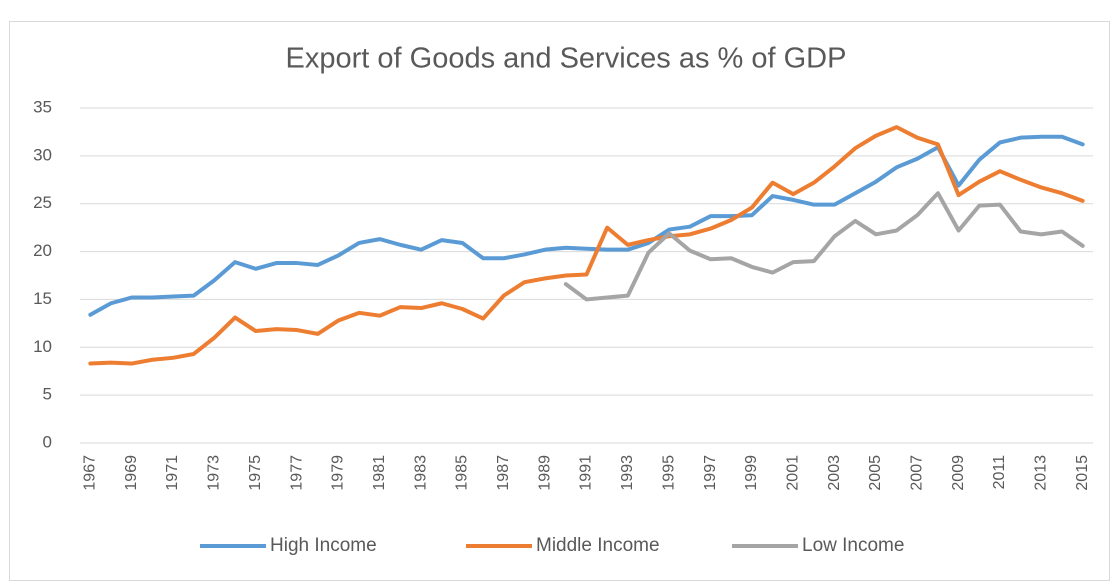 This screenshot has width=1117, height=582. What do you see at coordinates (47, 394) in the screenshot?
I see `y-tick-label: 5` at bounding box center [47, 394].